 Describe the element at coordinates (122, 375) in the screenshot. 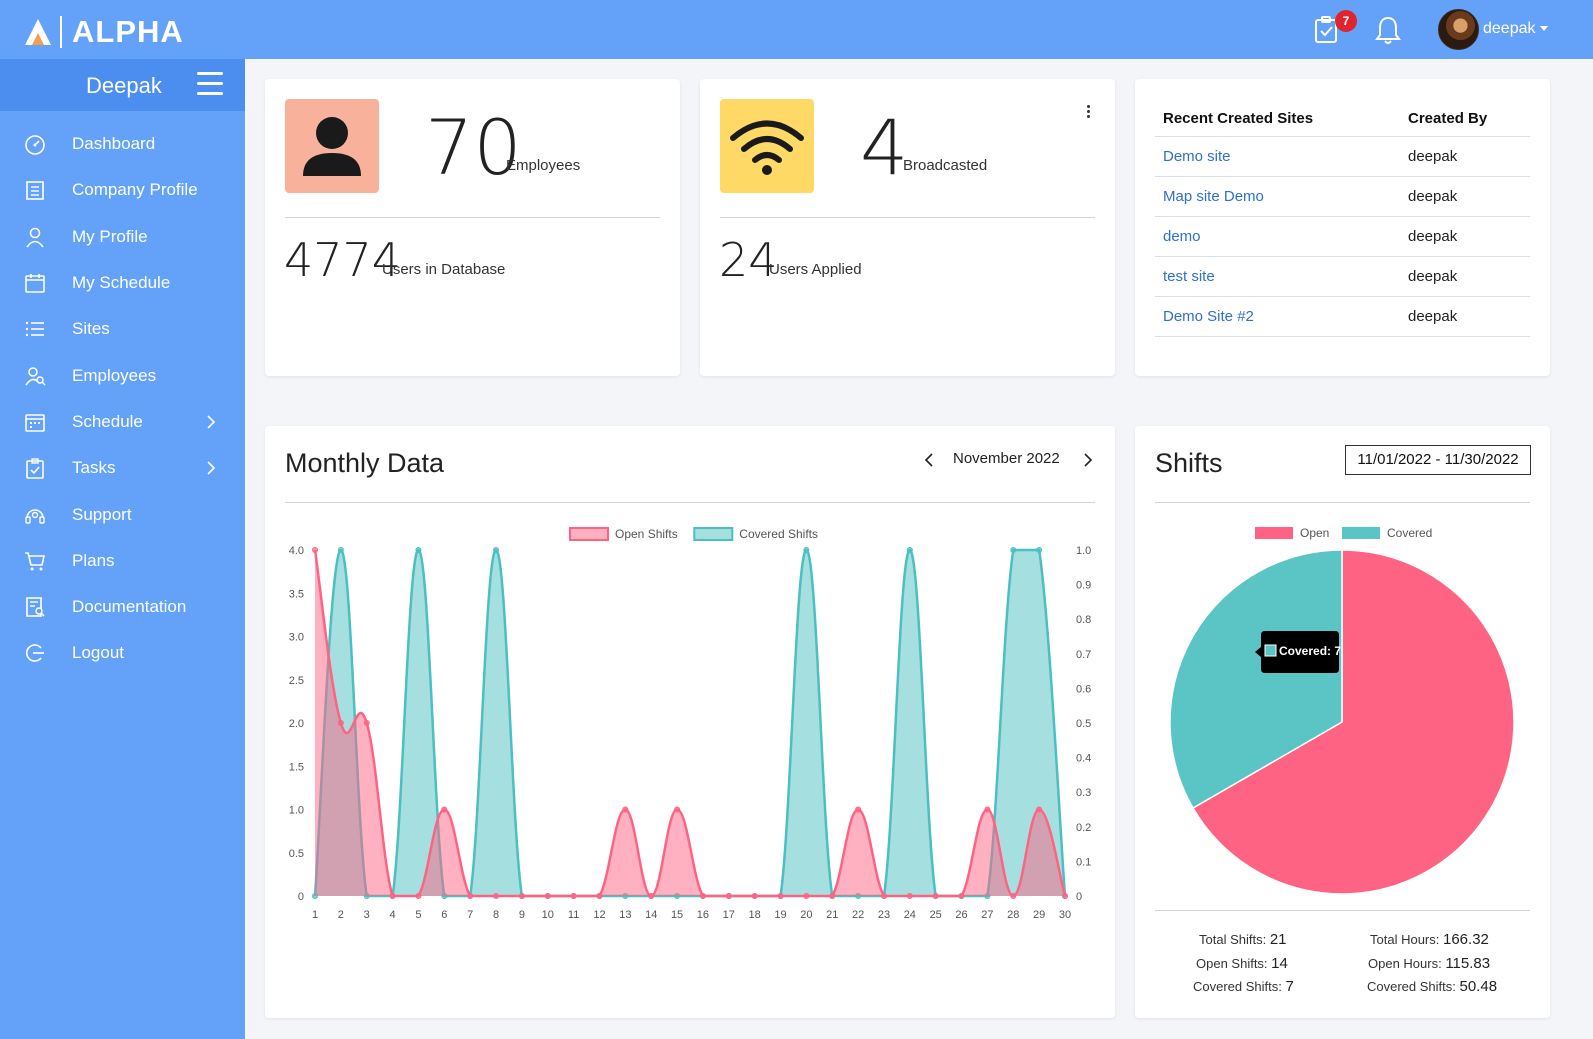

I see `sidebar-item-employees: Employees` at that location.